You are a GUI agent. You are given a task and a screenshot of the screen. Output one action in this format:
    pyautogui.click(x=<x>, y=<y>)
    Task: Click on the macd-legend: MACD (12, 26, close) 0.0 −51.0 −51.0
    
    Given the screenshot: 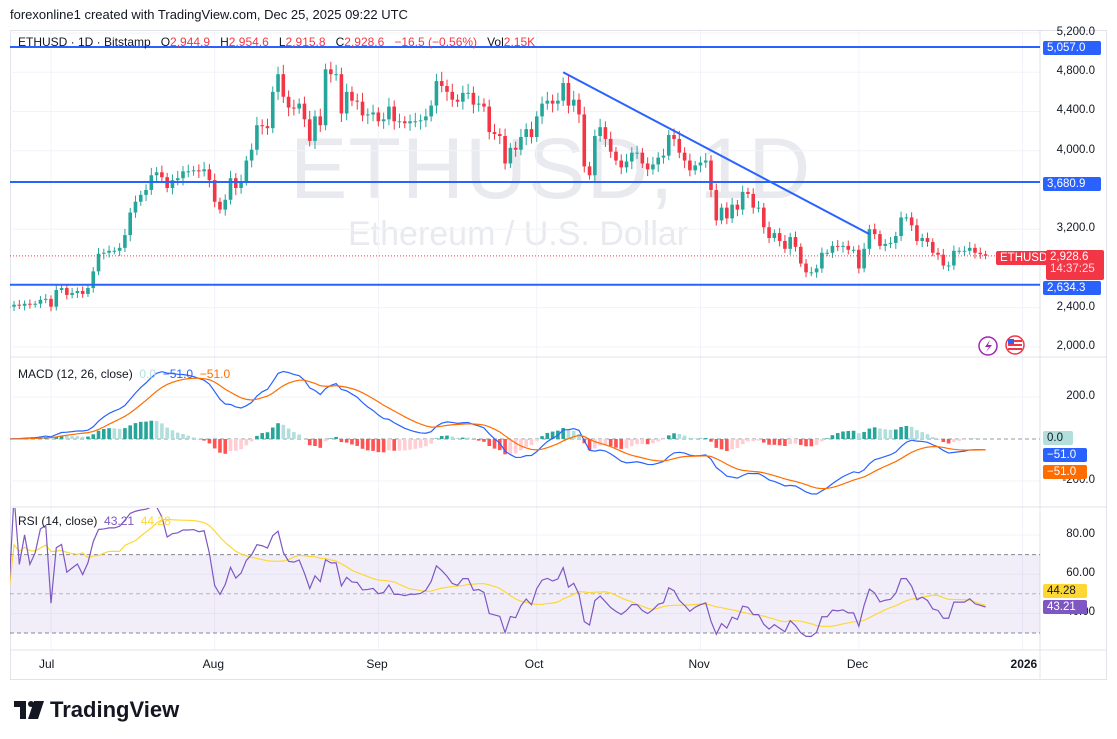 What is the action you would take?
    pyautogui.click(x=124, y=374)
    